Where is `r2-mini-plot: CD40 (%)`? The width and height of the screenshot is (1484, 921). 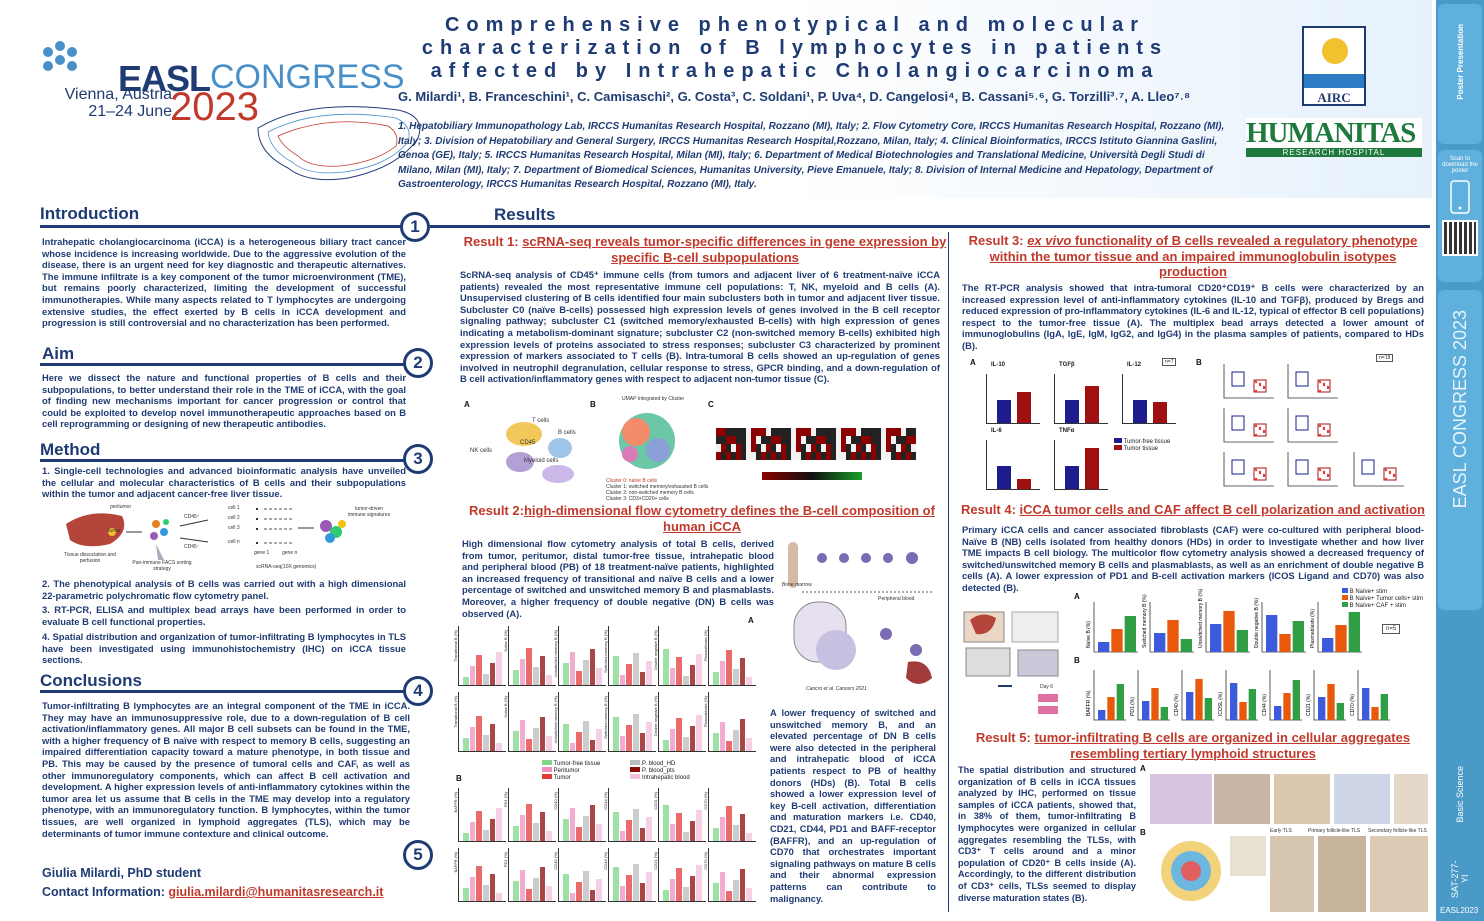 r2-mini-plot: CD40 (%) is located at coordinates (579, 815).